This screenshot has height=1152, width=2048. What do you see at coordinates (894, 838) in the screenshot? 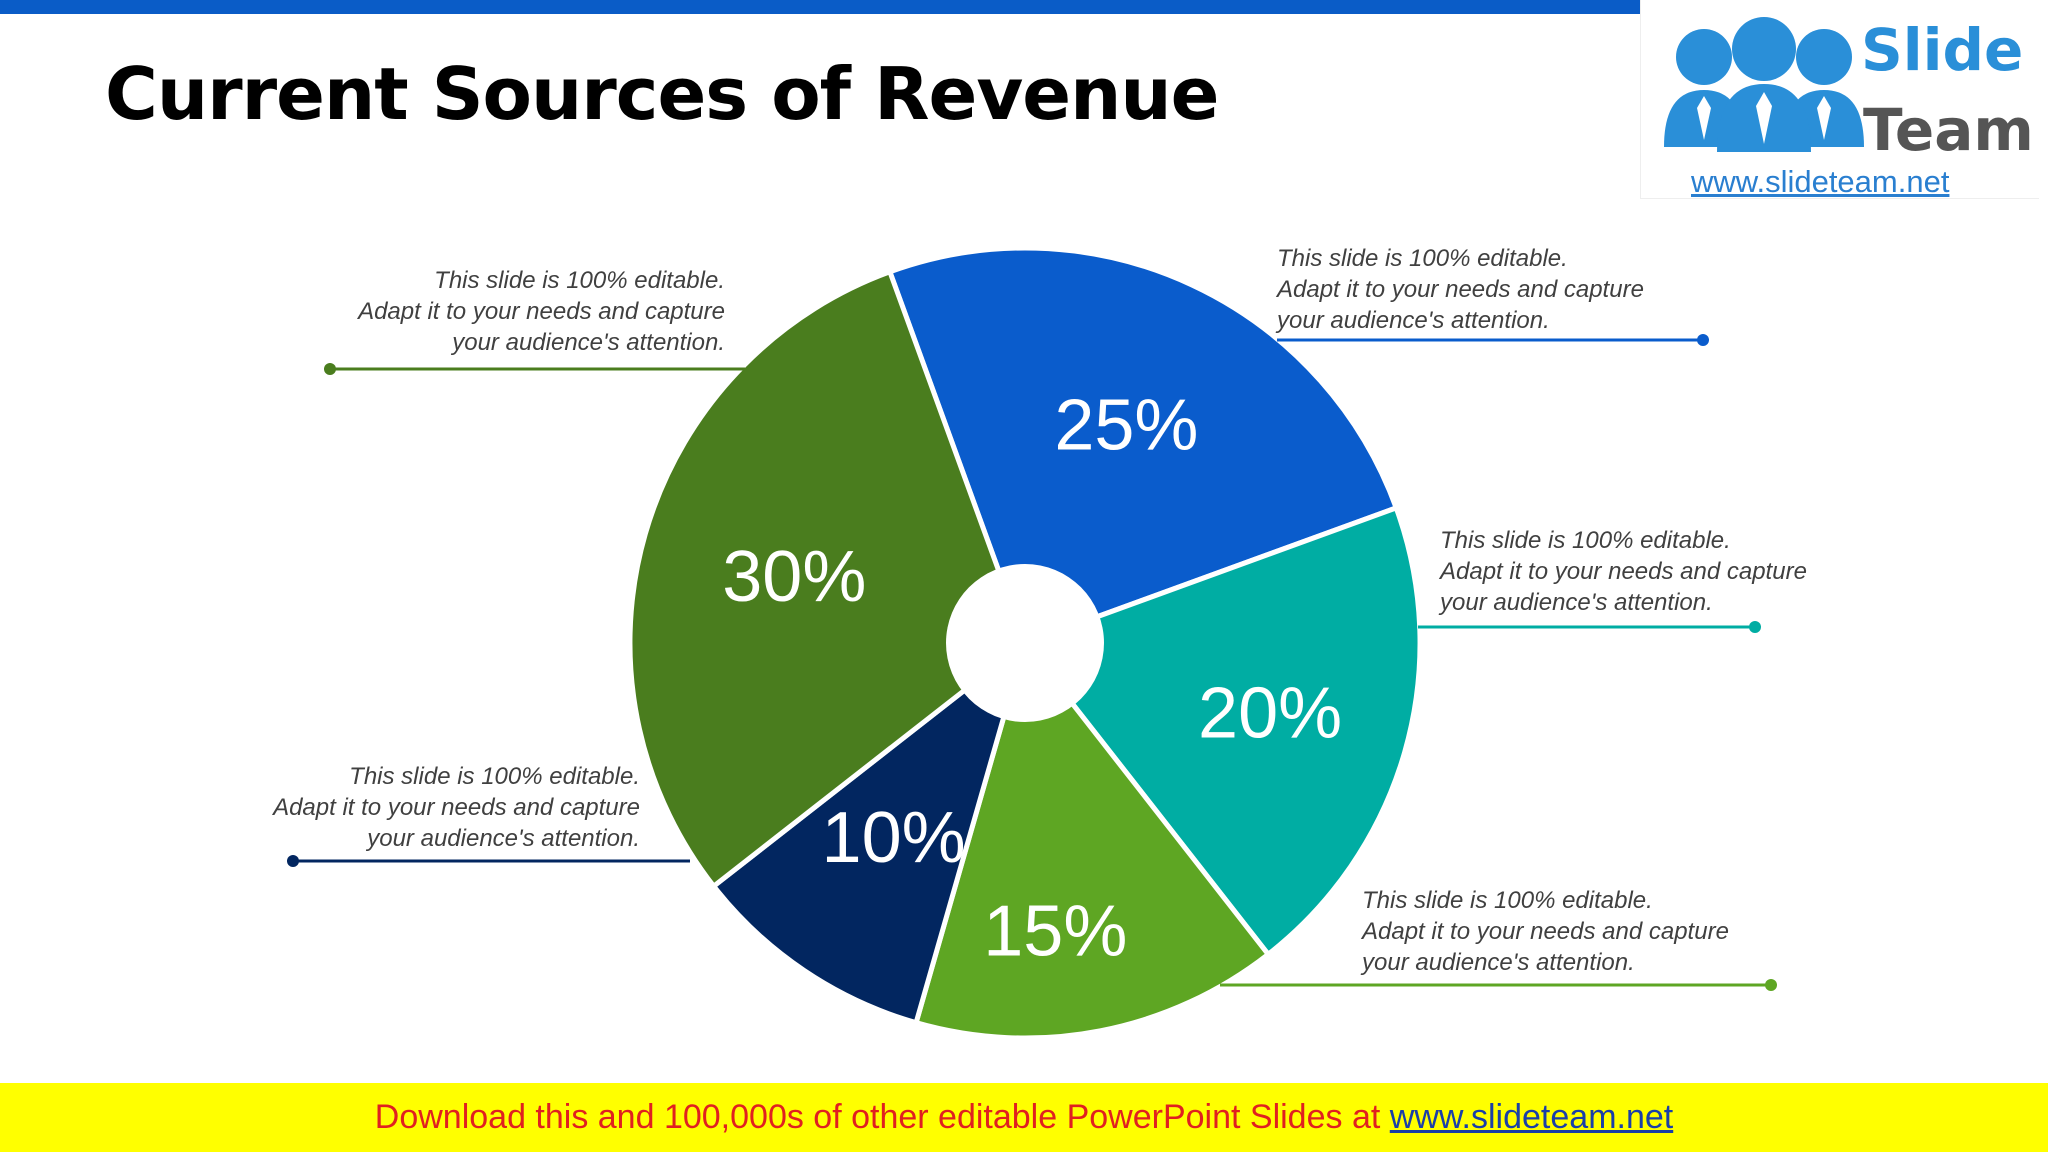
I see `pie-slice-label-10: 10%` at bounding box center [894, 838].